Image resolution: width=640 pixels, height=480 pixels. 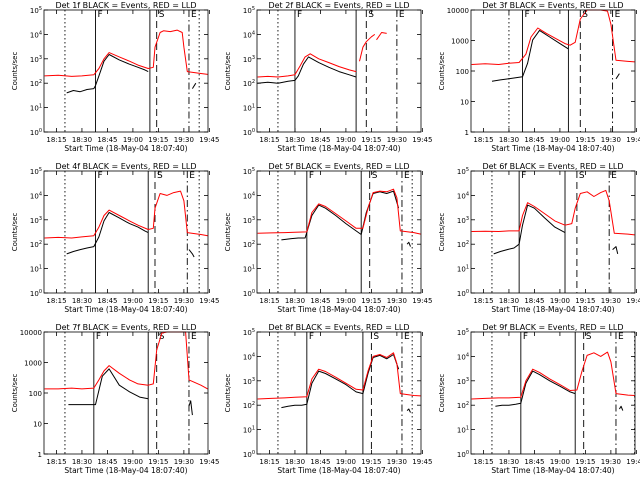 What do you see at coordinates (31, 333) in the screenshot?
I see `y-tick-label: 10000` at bounding box center [31, 333].